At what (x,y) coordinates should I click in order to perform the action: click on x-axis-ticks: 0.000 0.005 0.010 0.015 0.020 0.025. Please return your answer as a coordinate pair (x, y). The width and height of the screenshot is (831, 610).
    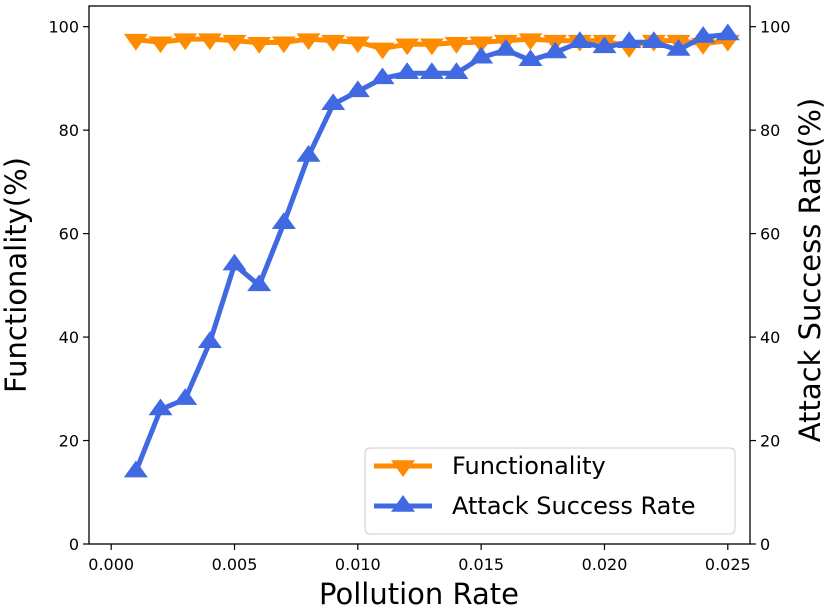
    Looking at the image, I should click on (419, 559).